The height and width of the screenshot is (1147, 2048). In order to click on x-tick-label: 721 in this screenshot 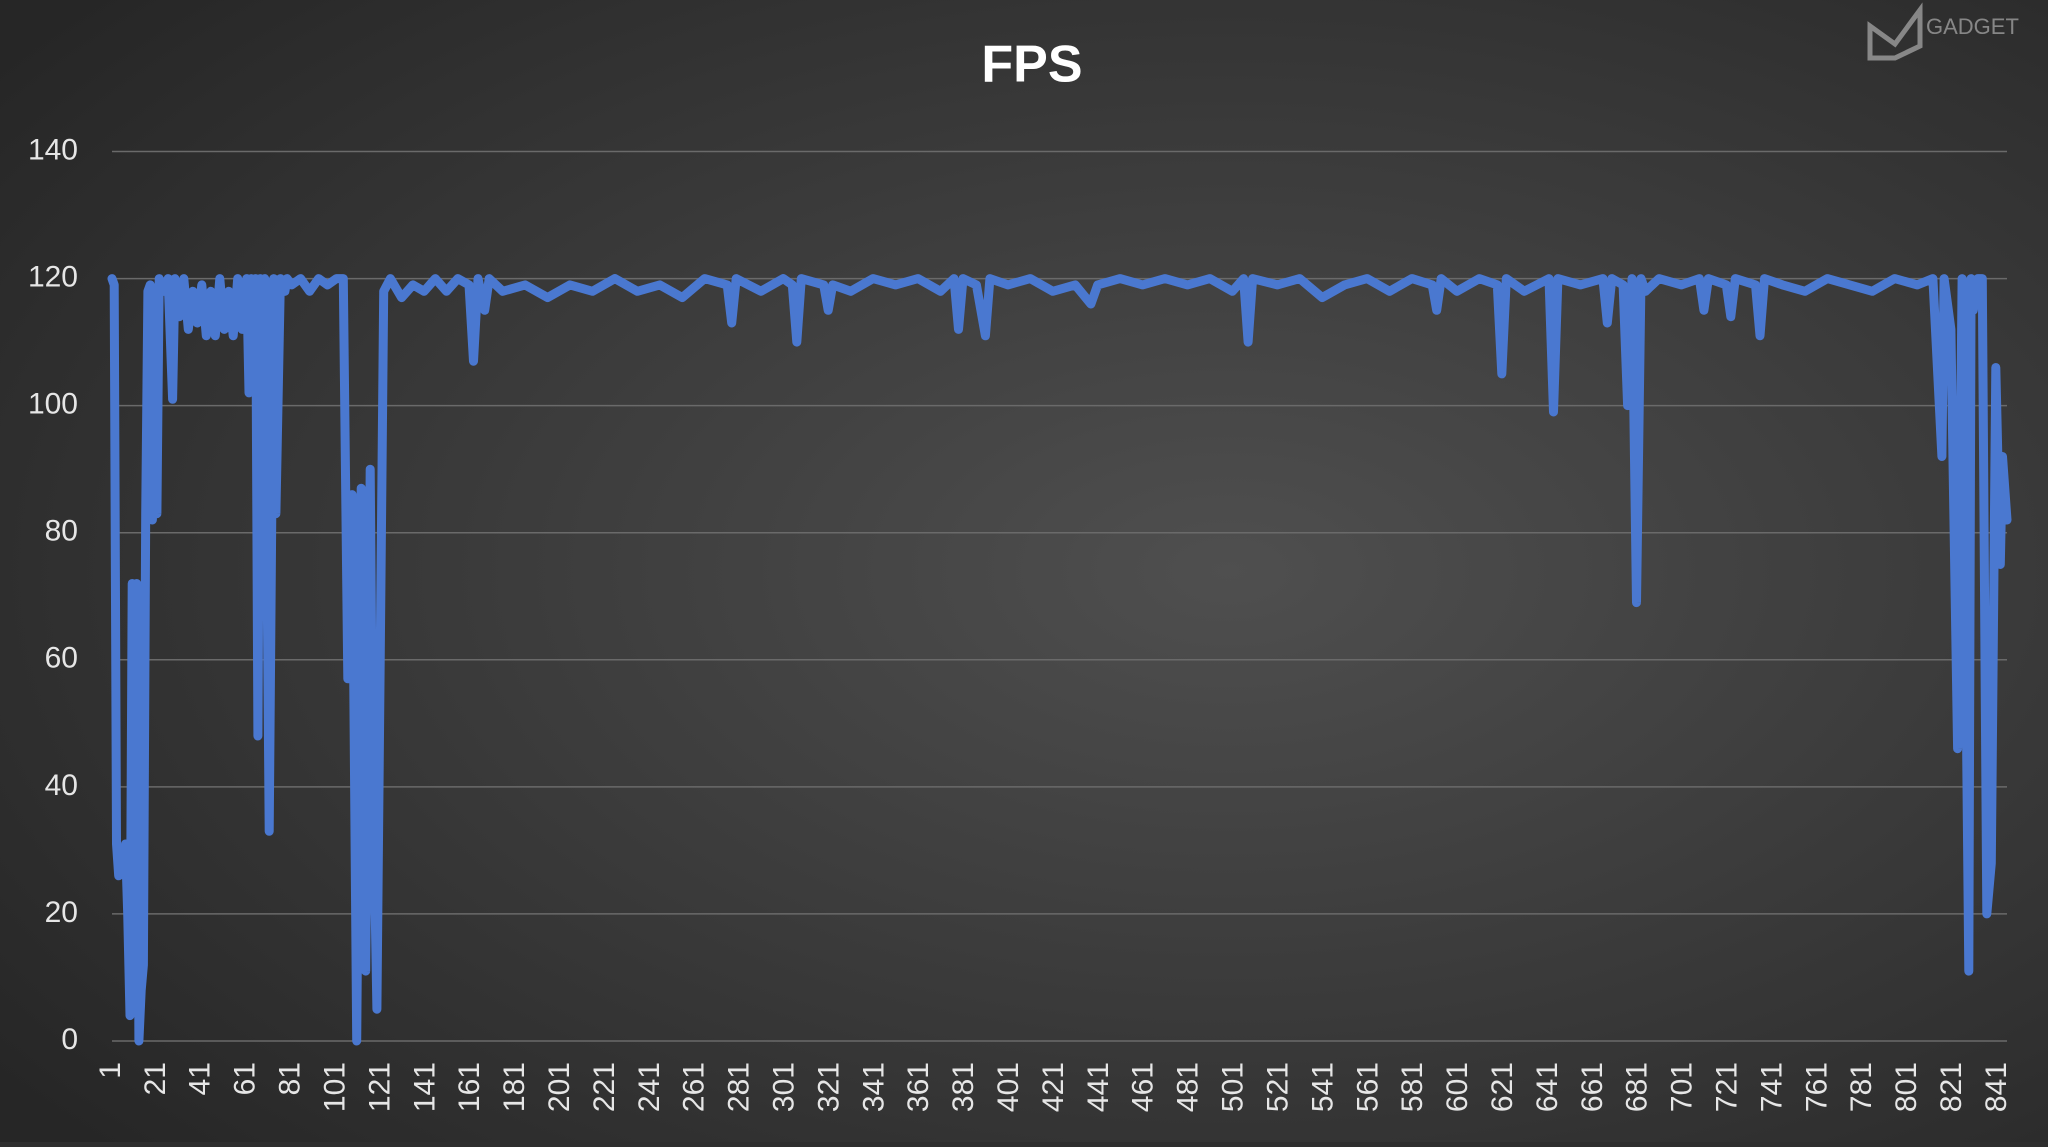, I will do `click(1727, 1087)`.